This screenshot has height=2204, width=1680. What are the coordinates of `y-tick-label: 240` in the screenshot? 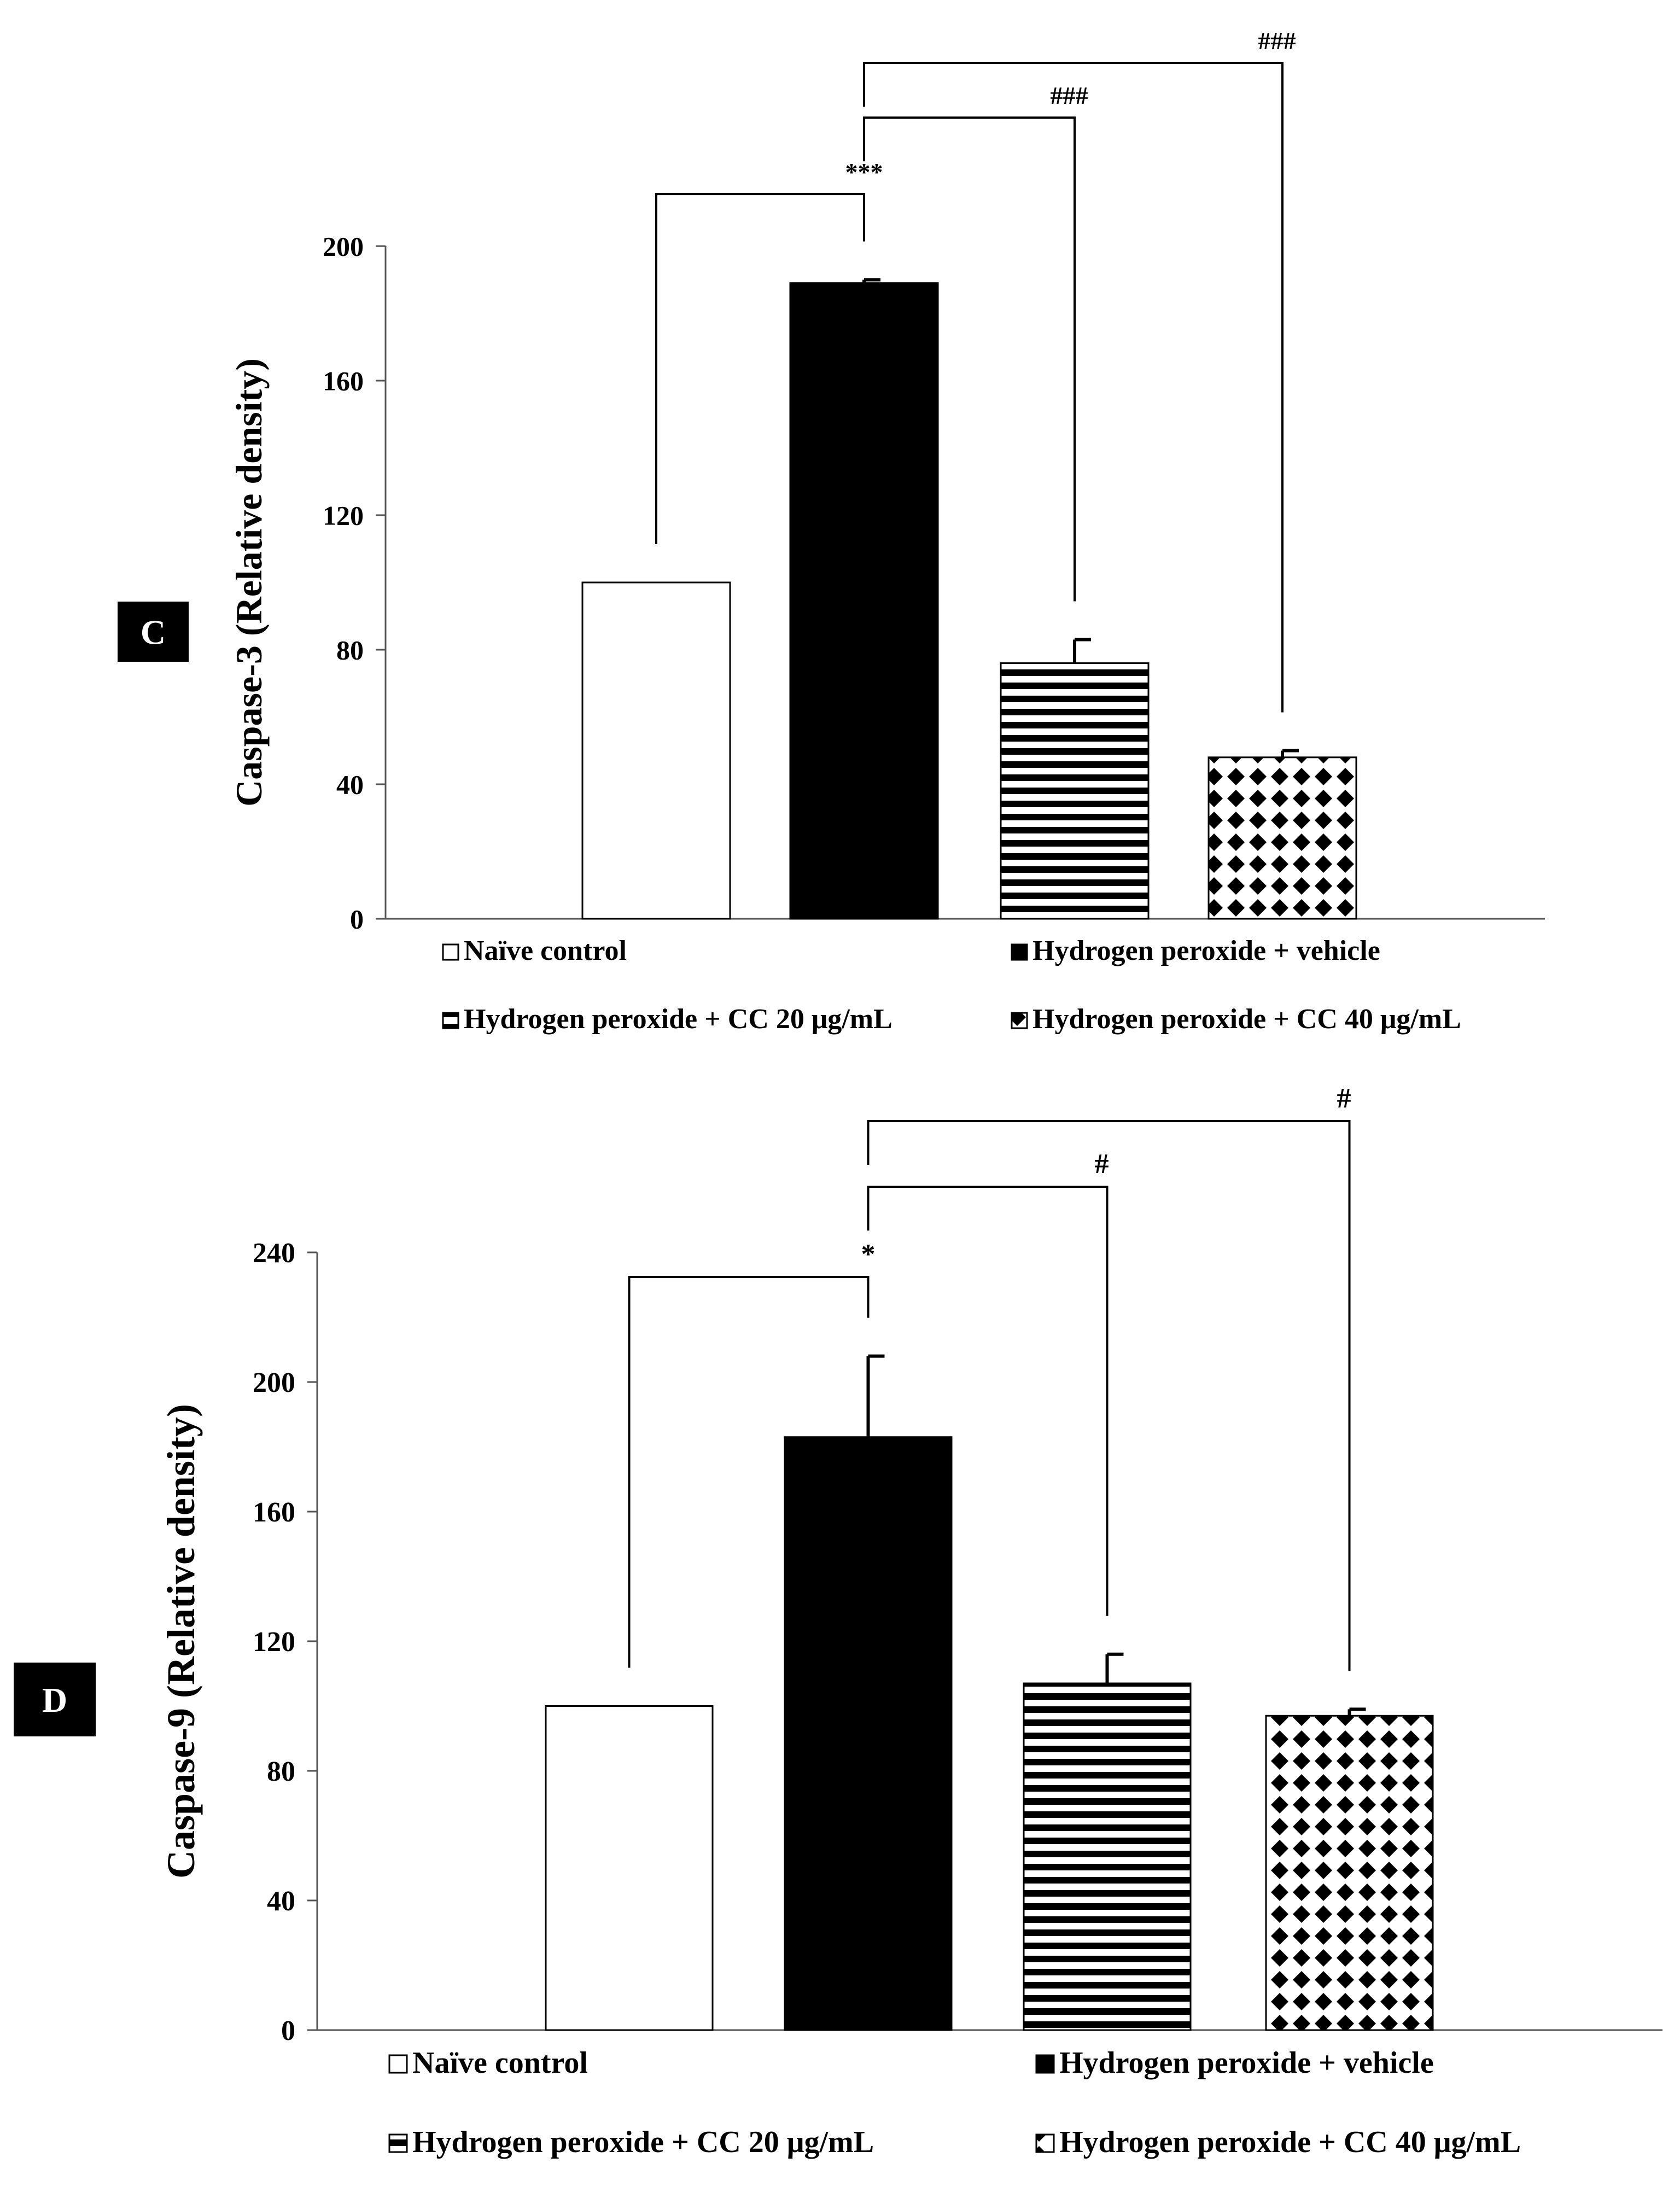 It's located at (274, 1253).